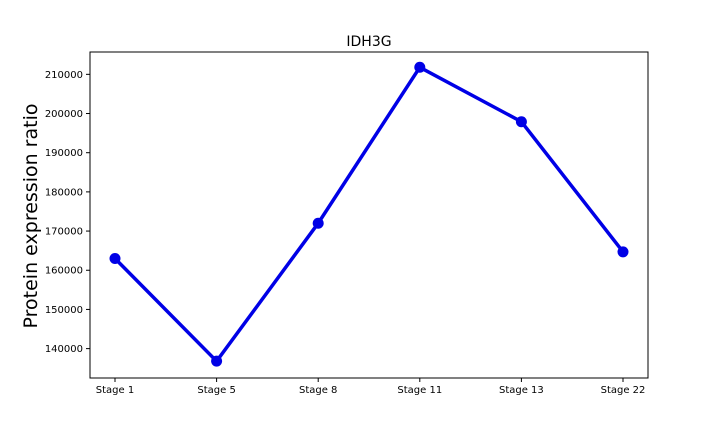  Describe the element at coordinates (115, 390) in the screenshot. I see `x-tick-label: Stage 1` at that location.